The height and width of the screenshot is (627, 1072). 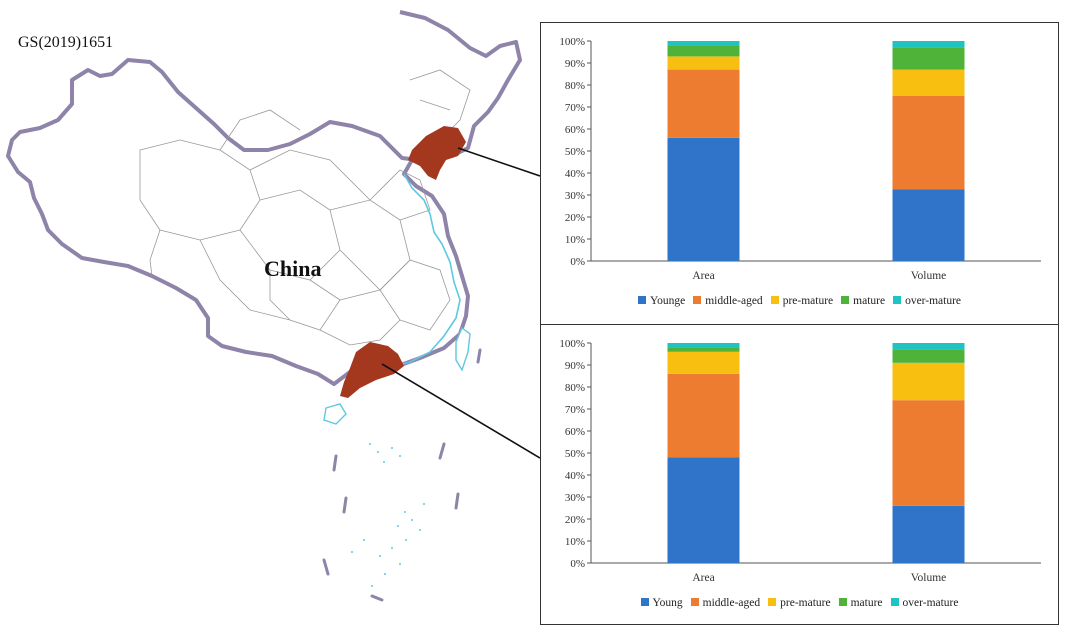 I want to click on map-country-label: China, so click(x=293, y=268).